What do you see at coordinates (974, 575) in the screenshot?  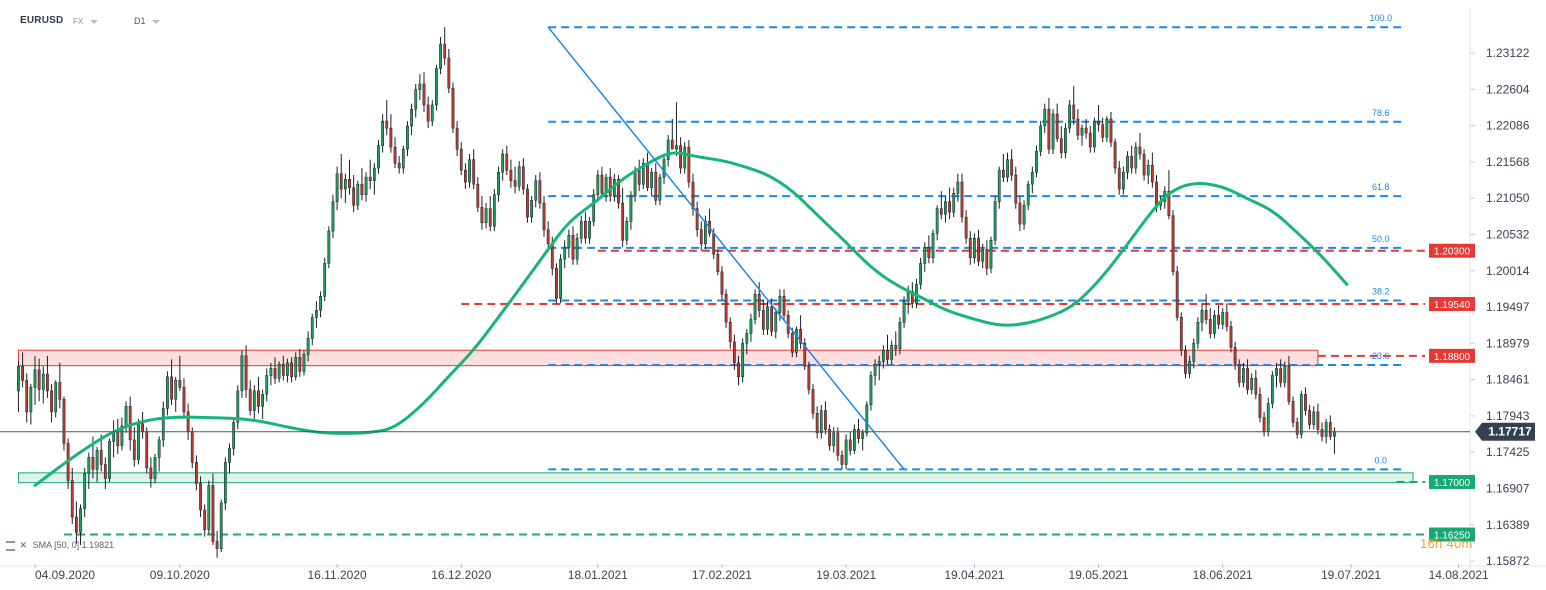 I see `x-tick-label: 19.04.2021` at bounding box center [974, 575].